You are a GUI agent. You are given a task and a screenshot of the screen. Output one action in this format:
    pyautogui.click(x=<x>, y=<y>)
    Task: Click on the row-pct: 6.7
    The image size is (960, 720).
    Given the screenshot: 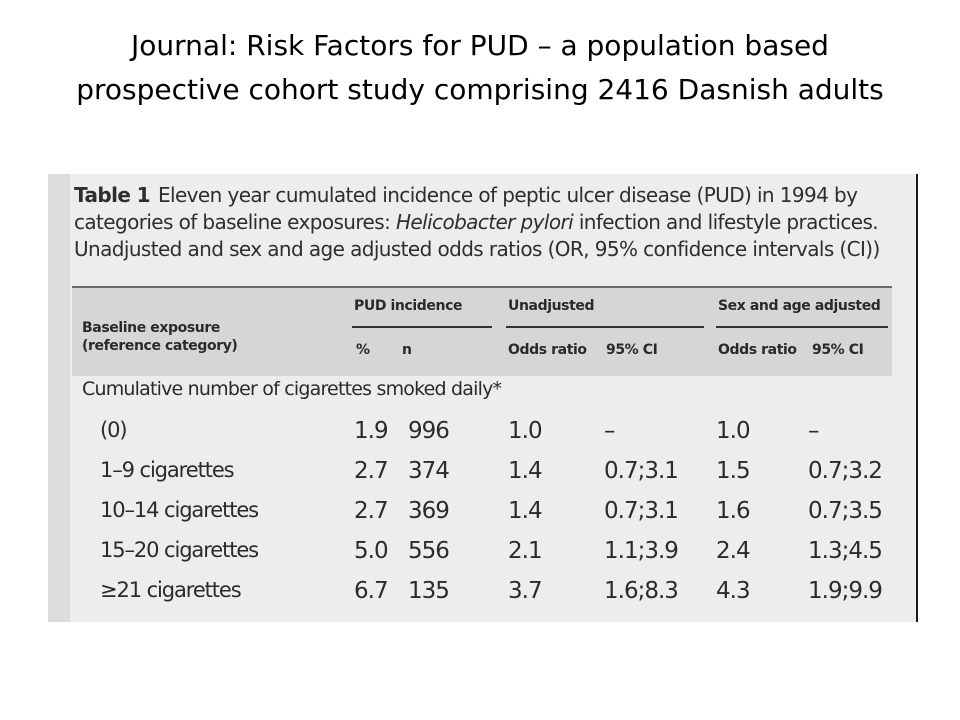 What is the action you would take?
    pyautogui.click(x=371, y=591)
    